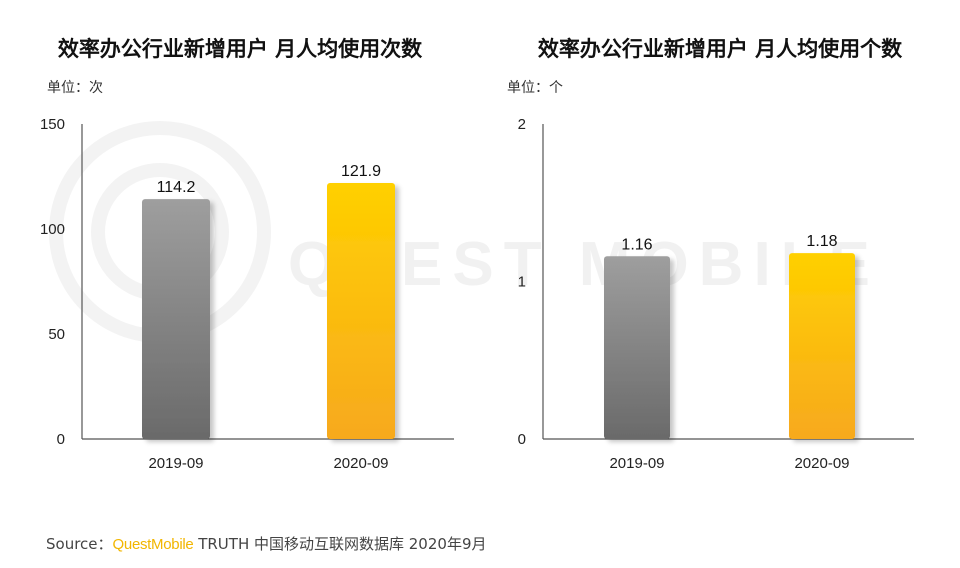  I want to click on chart-left-ytick-0: 0, so click(61, 439).